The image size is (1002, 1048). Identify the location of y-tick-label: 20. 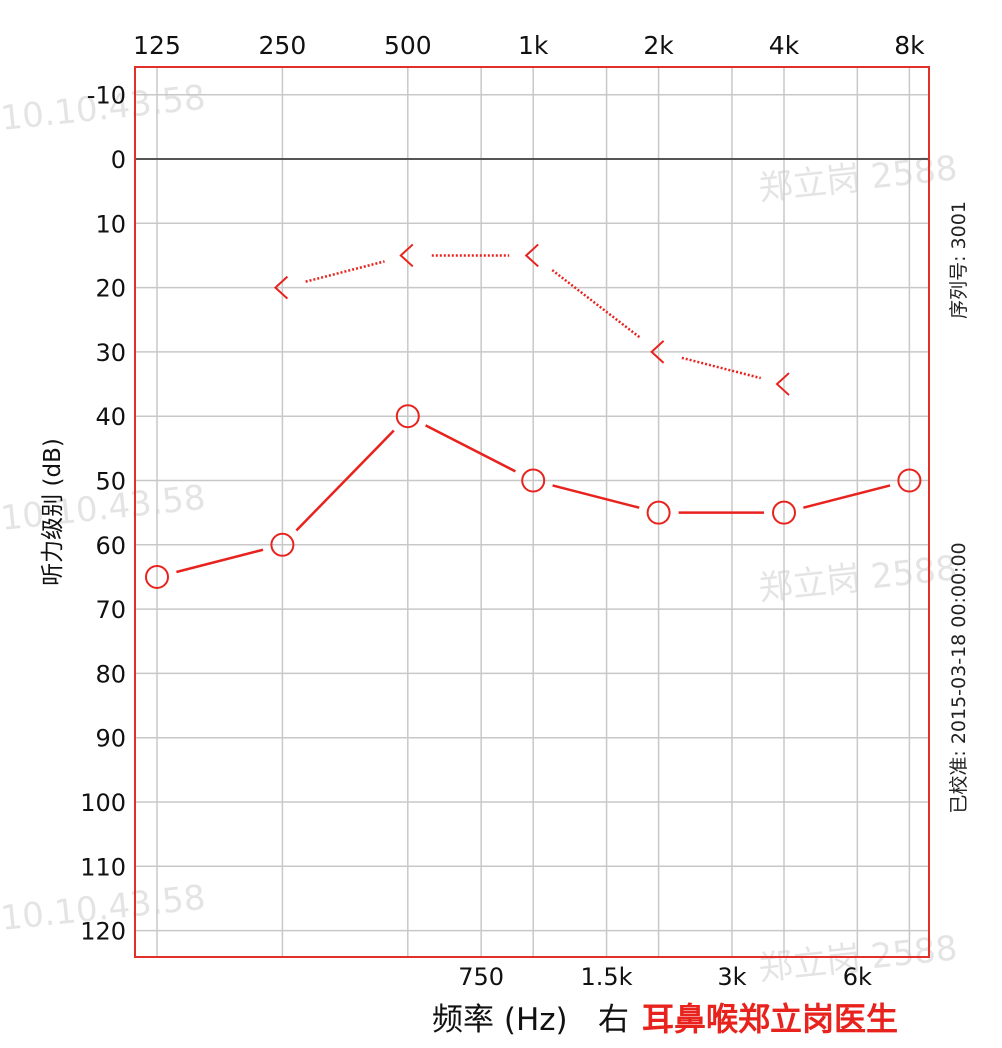
(110, 289).